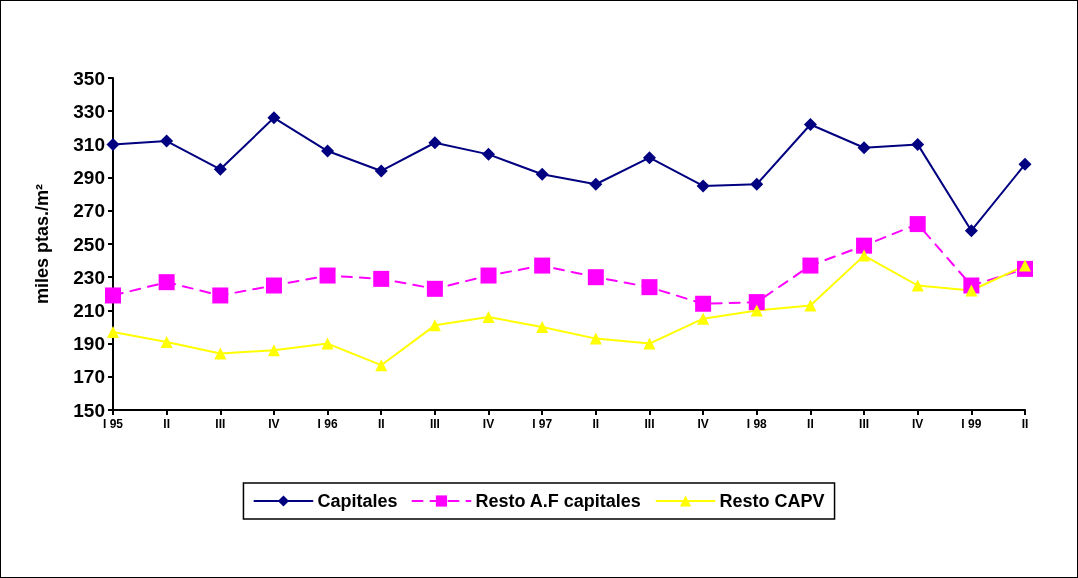 The width and height of the screenshot is (1078, 578). Describe the element at coordinates (42, 244) in the screenshot. I see `y-axis-title: miles ptas./m²` at that location.